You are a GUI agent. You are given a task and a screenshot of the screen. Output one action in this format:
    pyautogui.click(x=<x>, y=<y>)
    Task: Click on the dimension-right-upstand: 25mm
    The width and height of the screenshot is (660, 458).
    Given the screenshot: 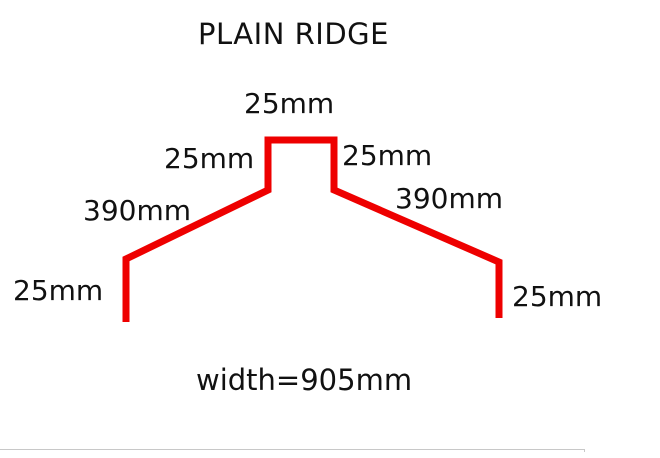 What is the action you would take?
    pyautogui.click(x=387, y=155)
    